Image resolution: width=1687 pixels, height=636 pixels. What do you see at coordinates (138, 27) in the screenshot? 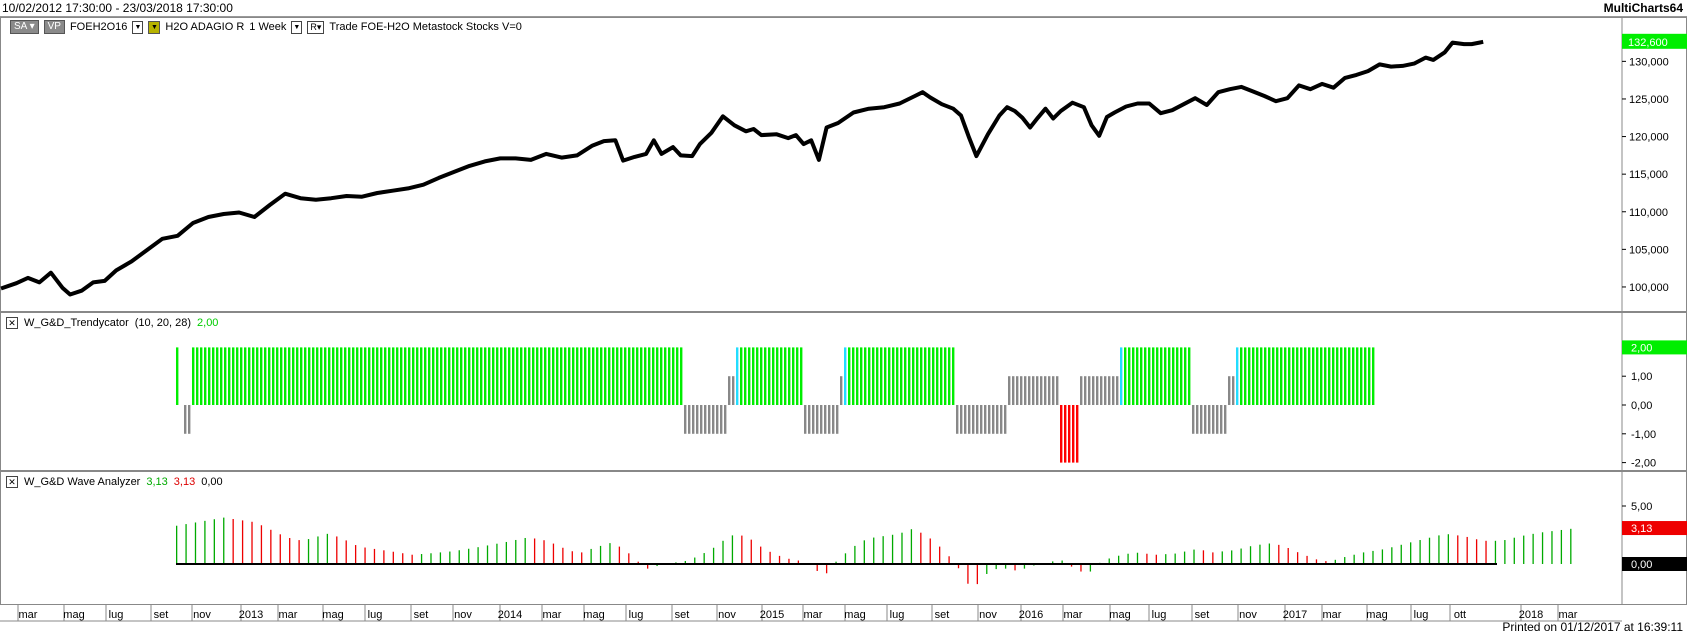
I see `symbol-dropdown: ▼` at bounding box center [138, 27].